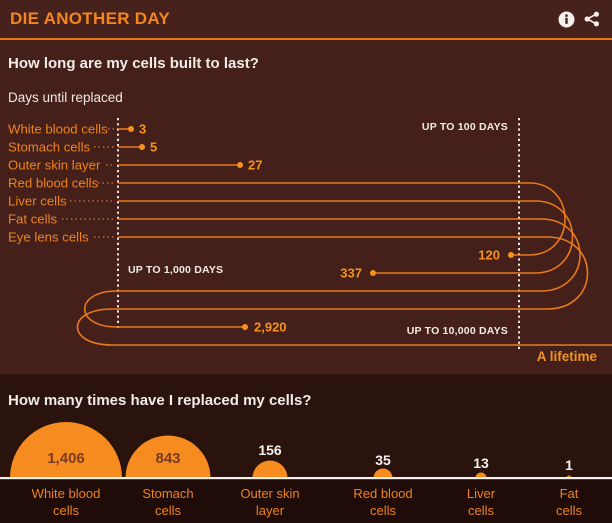 Image resolution: width=612 pixels, height=523 pixels. Describe the element at coordinates (382, 493) in the screenshot. I see `label-red-blood-1: Red blood` at that location.